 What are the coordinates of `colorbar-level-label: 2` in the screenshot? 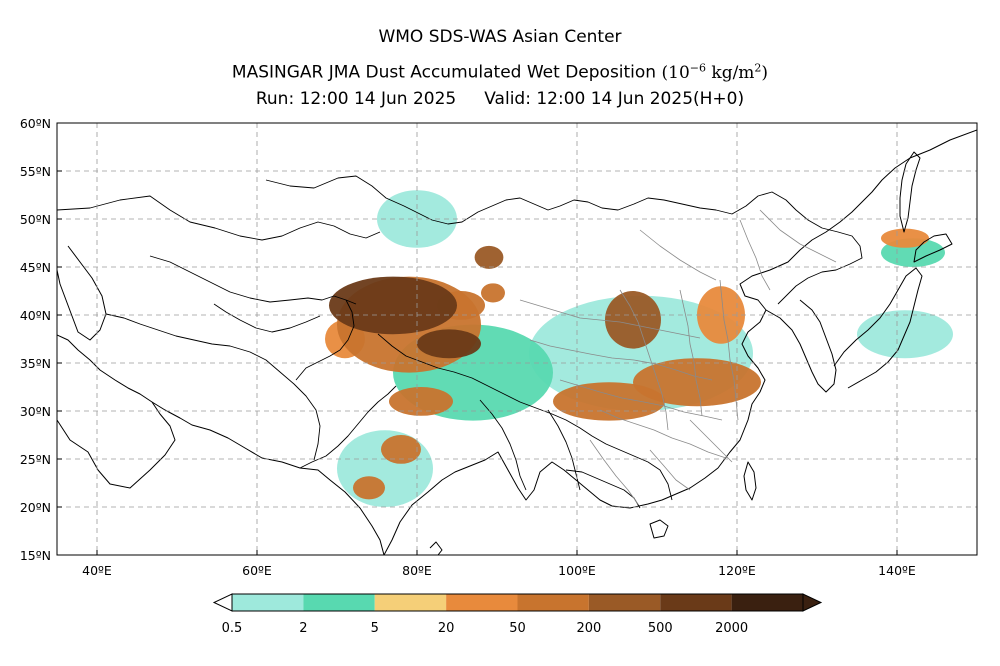 It's located at (303, 628).